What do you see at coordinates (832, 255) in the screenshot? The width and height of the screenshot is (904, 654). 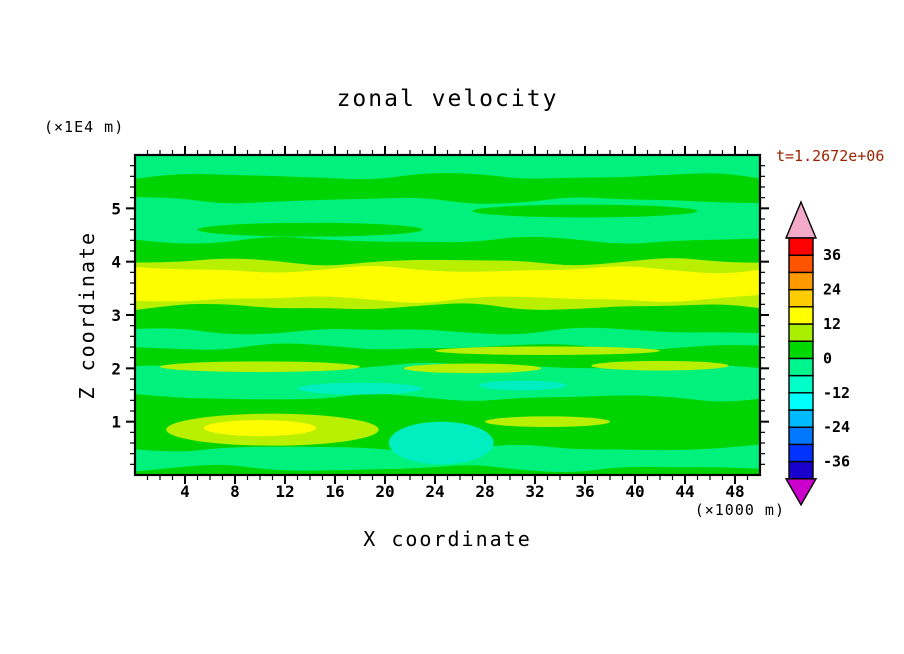 I see `colorbar-tick-label: 36` at bounding box center [832, 255].